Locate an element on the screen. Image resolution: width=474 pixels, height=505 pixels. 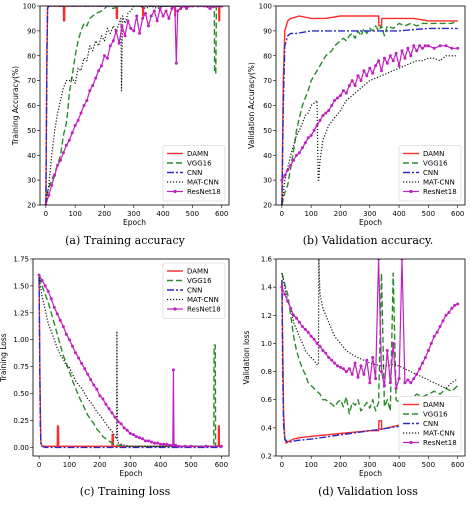
y-tick-label: 1.0 is located at coordinates (266, 344).